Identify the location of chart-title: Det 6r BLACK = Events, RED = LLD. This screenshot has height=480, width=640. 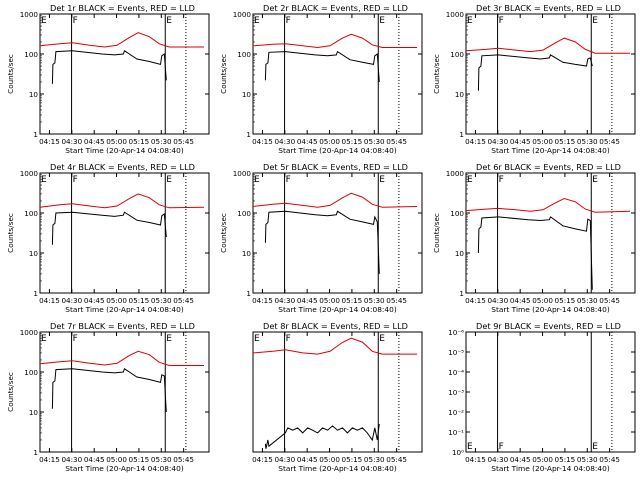
(548, 167).